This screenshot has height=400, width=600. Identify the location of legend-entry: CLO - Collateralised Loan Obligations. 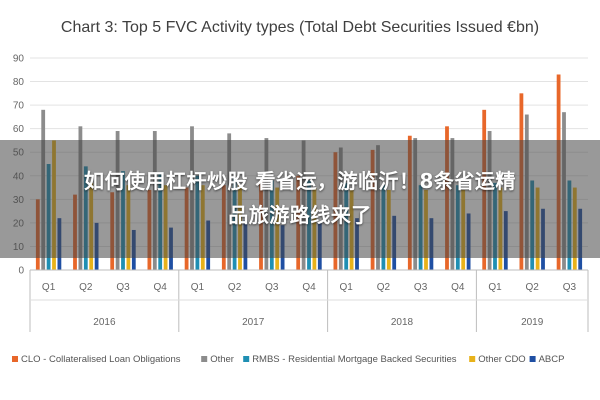
(101, 359).